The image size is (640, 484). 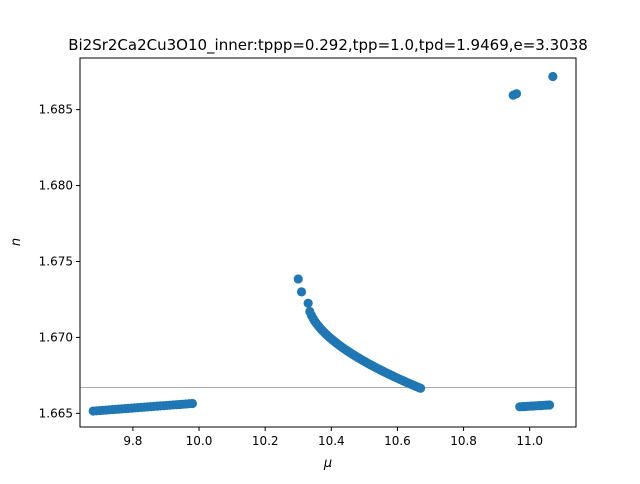 I want to click on x-tick-label: 10.6, so click(x=397, y=441).